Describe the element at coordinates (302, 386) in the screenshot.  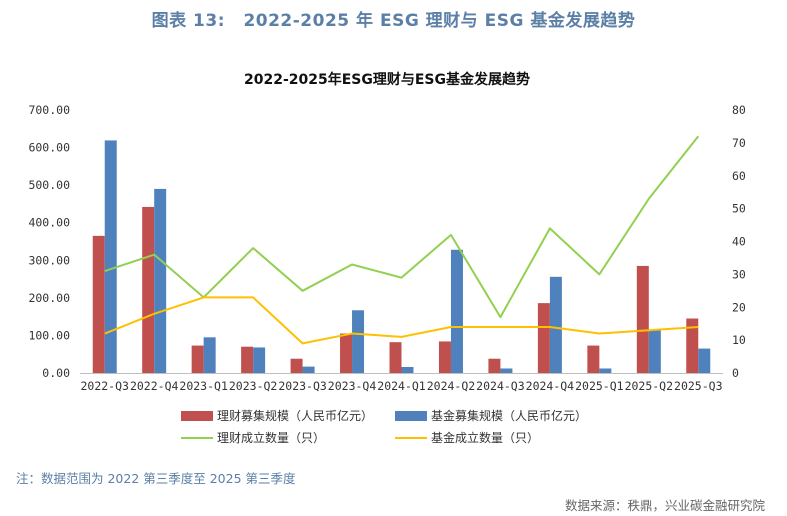
I see `x-tick-label: 2023-Q3` at that location.